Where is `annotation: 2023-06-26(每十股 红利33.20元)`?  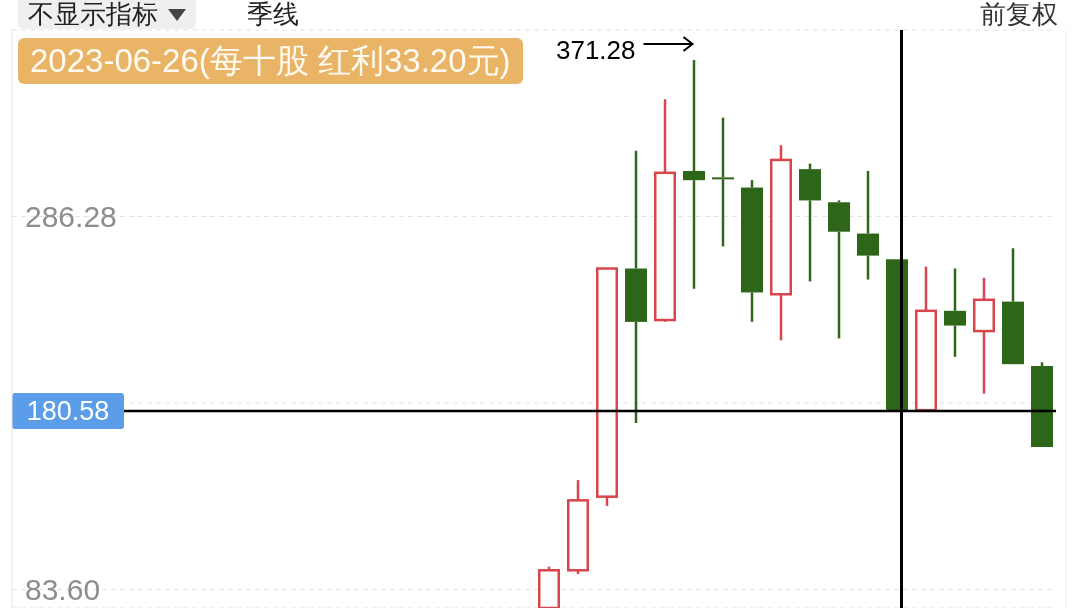 annotation: 2023-06-26(每十股 红利33.20元) is located at coordinates (270, 61).